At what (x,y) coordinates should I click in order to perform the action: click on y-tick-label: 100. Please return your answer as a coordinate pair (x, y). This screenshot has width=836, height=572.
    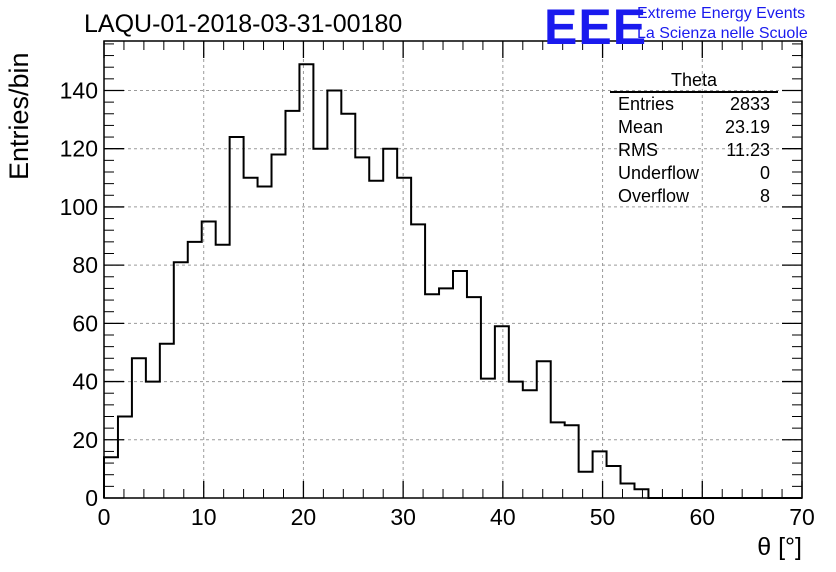
    Looking at the image, I should click on (79, 207).